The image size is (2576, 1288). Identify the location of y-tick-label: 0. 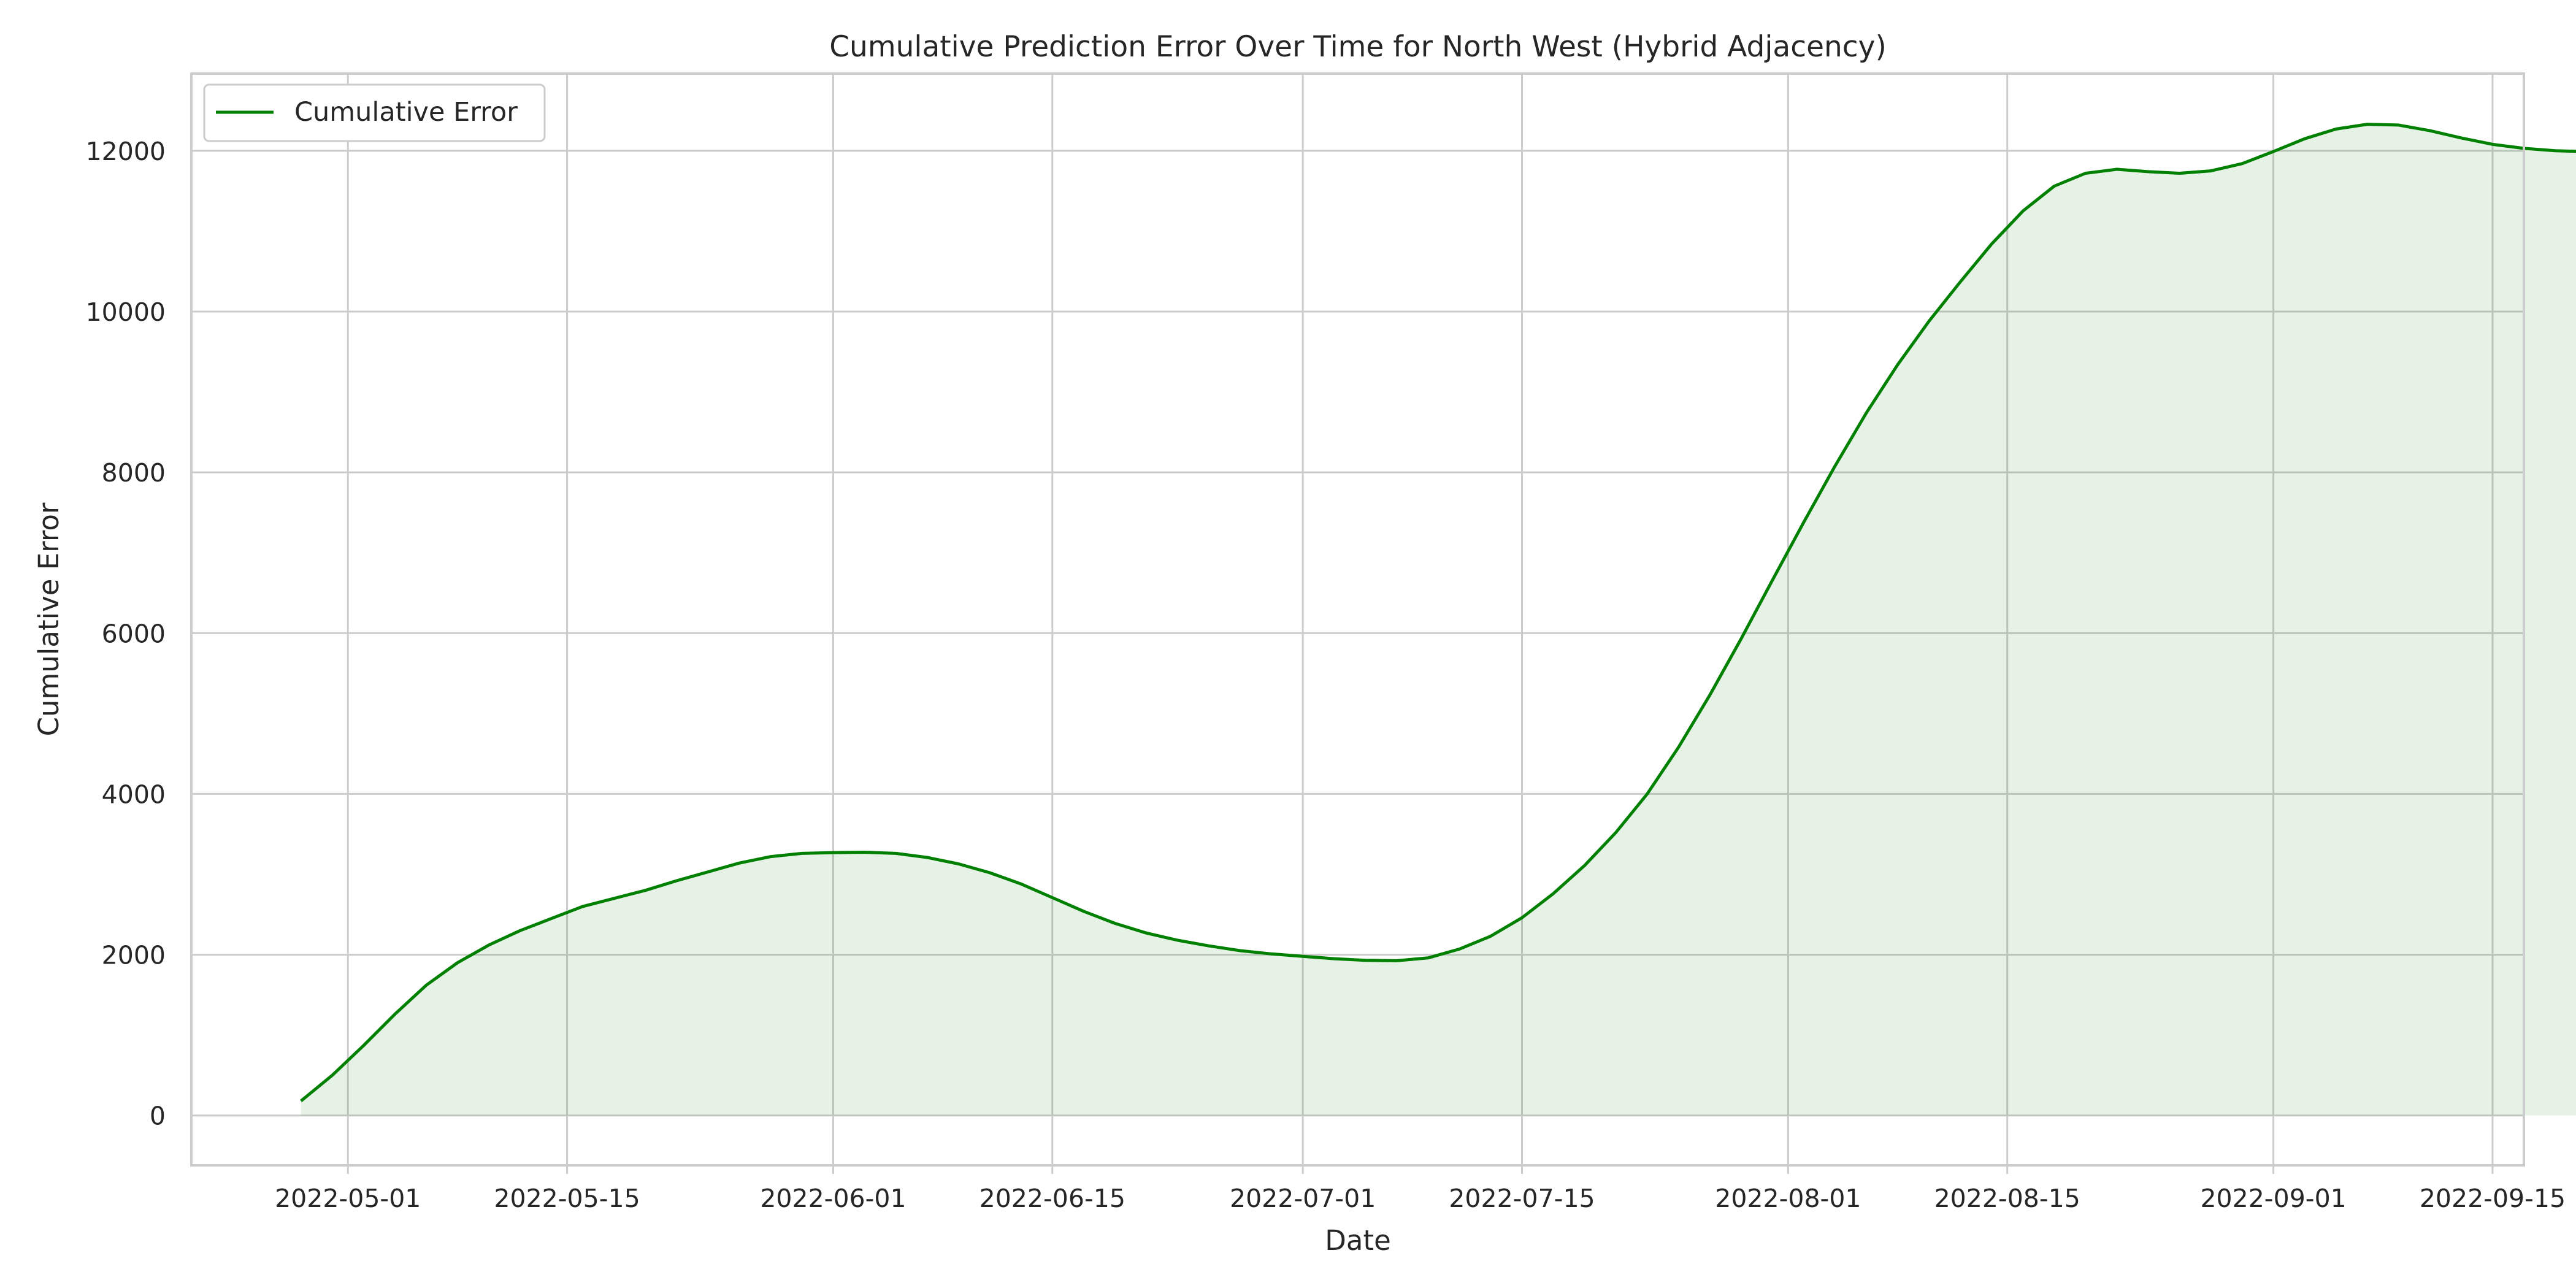
(158, 1116).